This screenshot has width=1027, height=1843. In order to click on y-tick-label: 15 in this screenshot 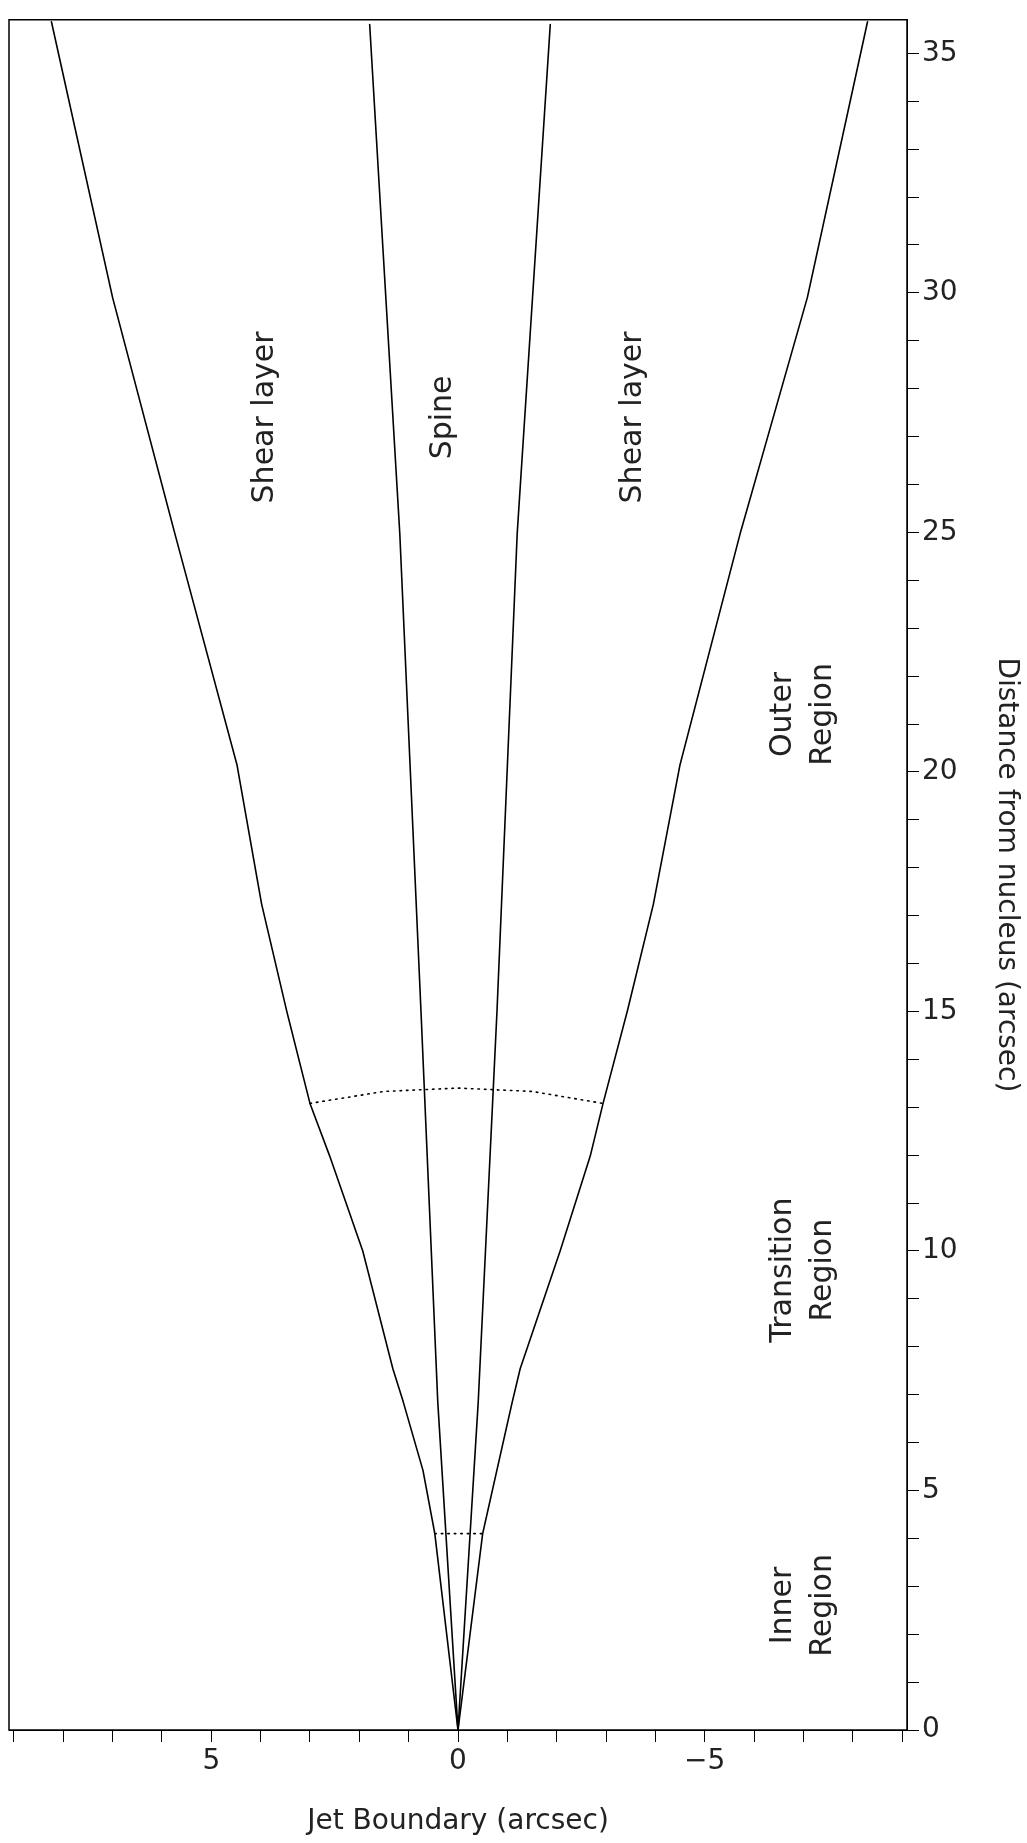, I will do `click(940, 1009)`.